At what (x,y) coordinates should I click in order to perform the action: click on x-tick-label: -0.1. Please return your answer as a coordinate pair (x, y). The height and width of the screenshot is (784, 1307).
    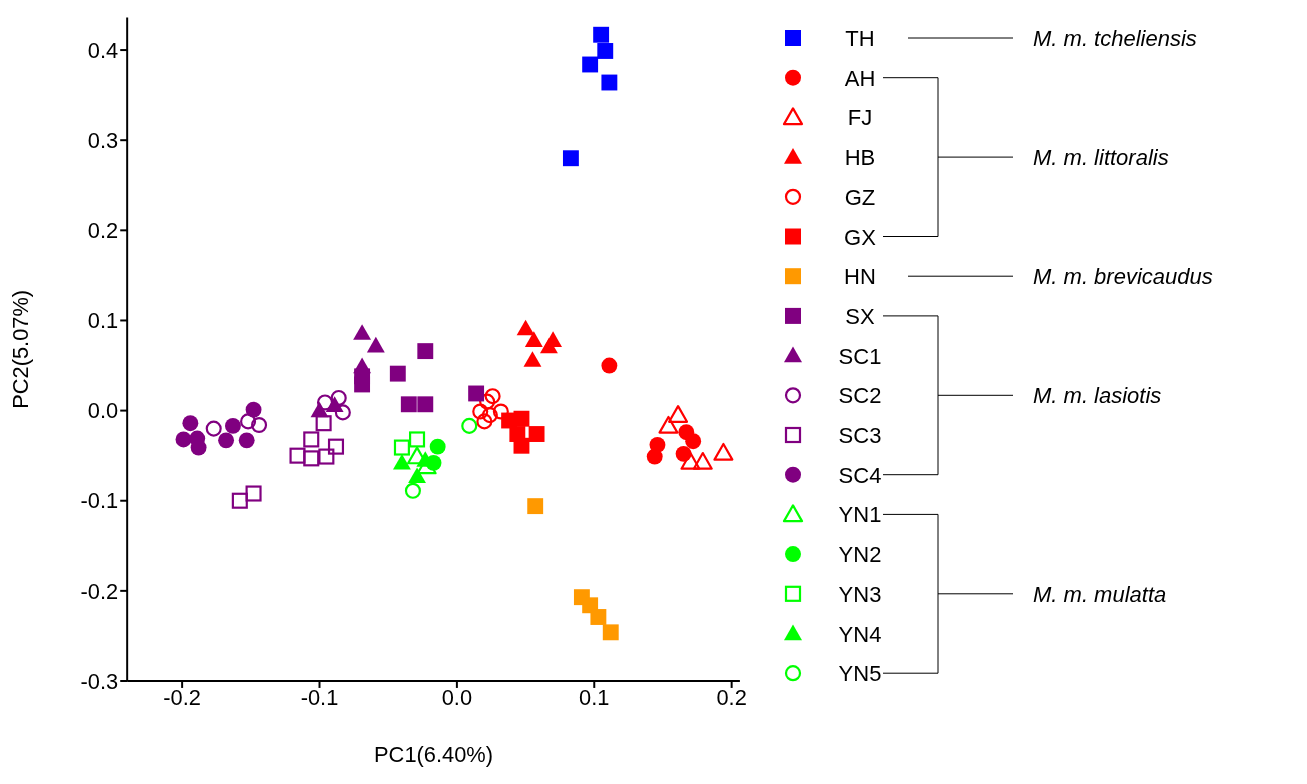
    Looking at the image, I should click on (319, 698).